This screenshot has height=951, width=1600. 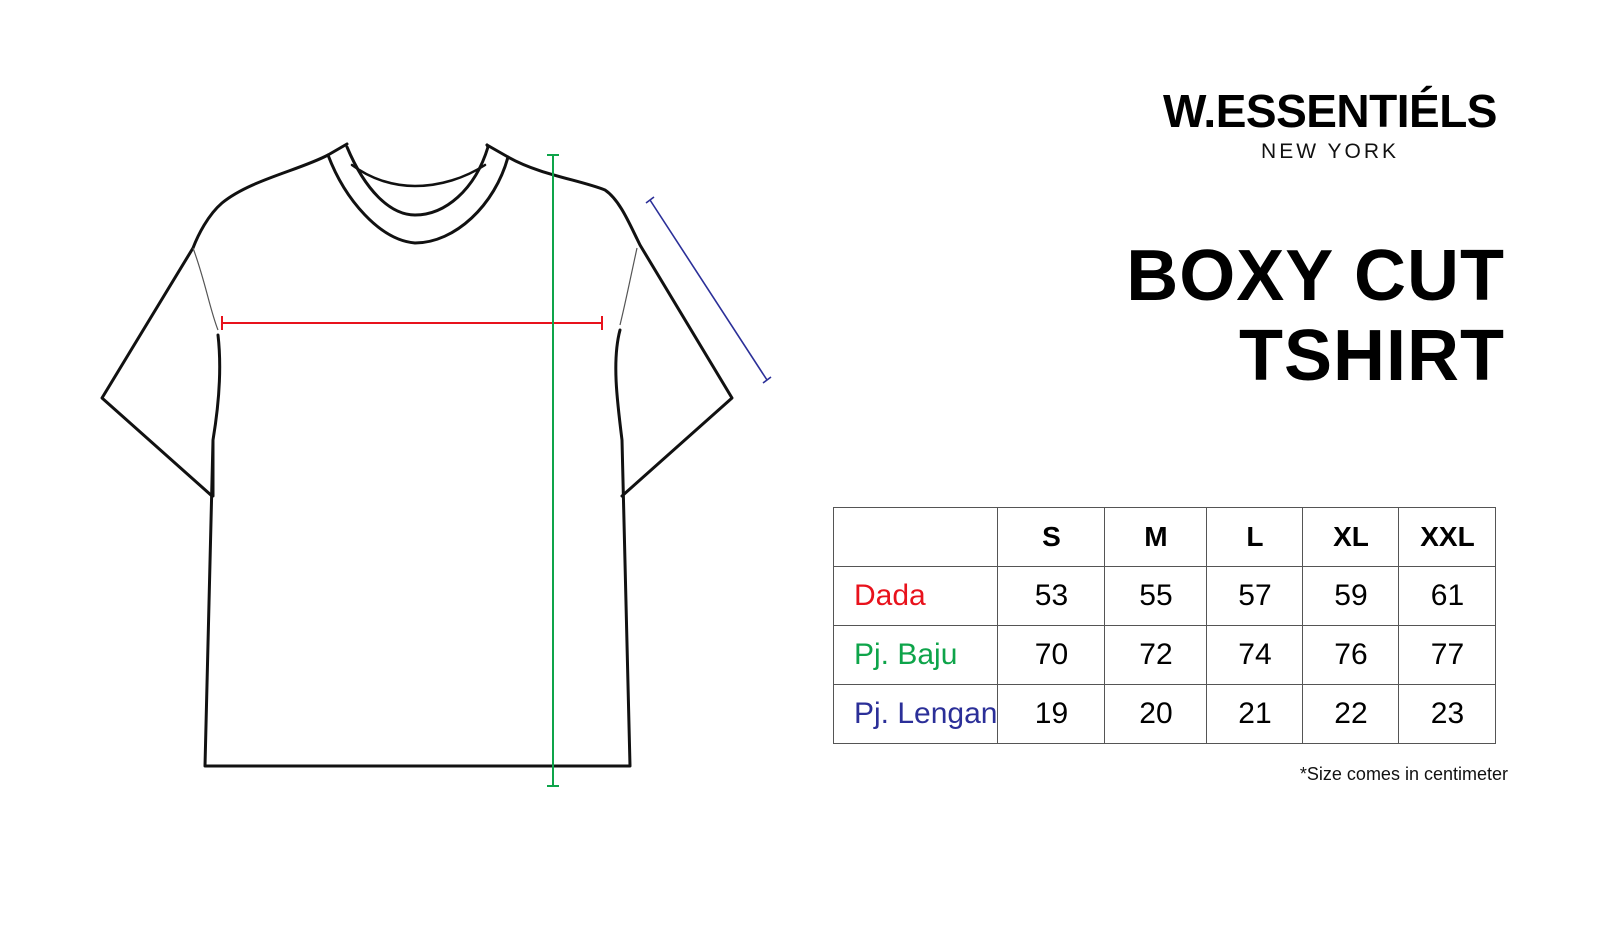 What do you see at coordinates (553, 470) in the screenshot?
I see `length-measure-line` at bounding box center [553, 470].